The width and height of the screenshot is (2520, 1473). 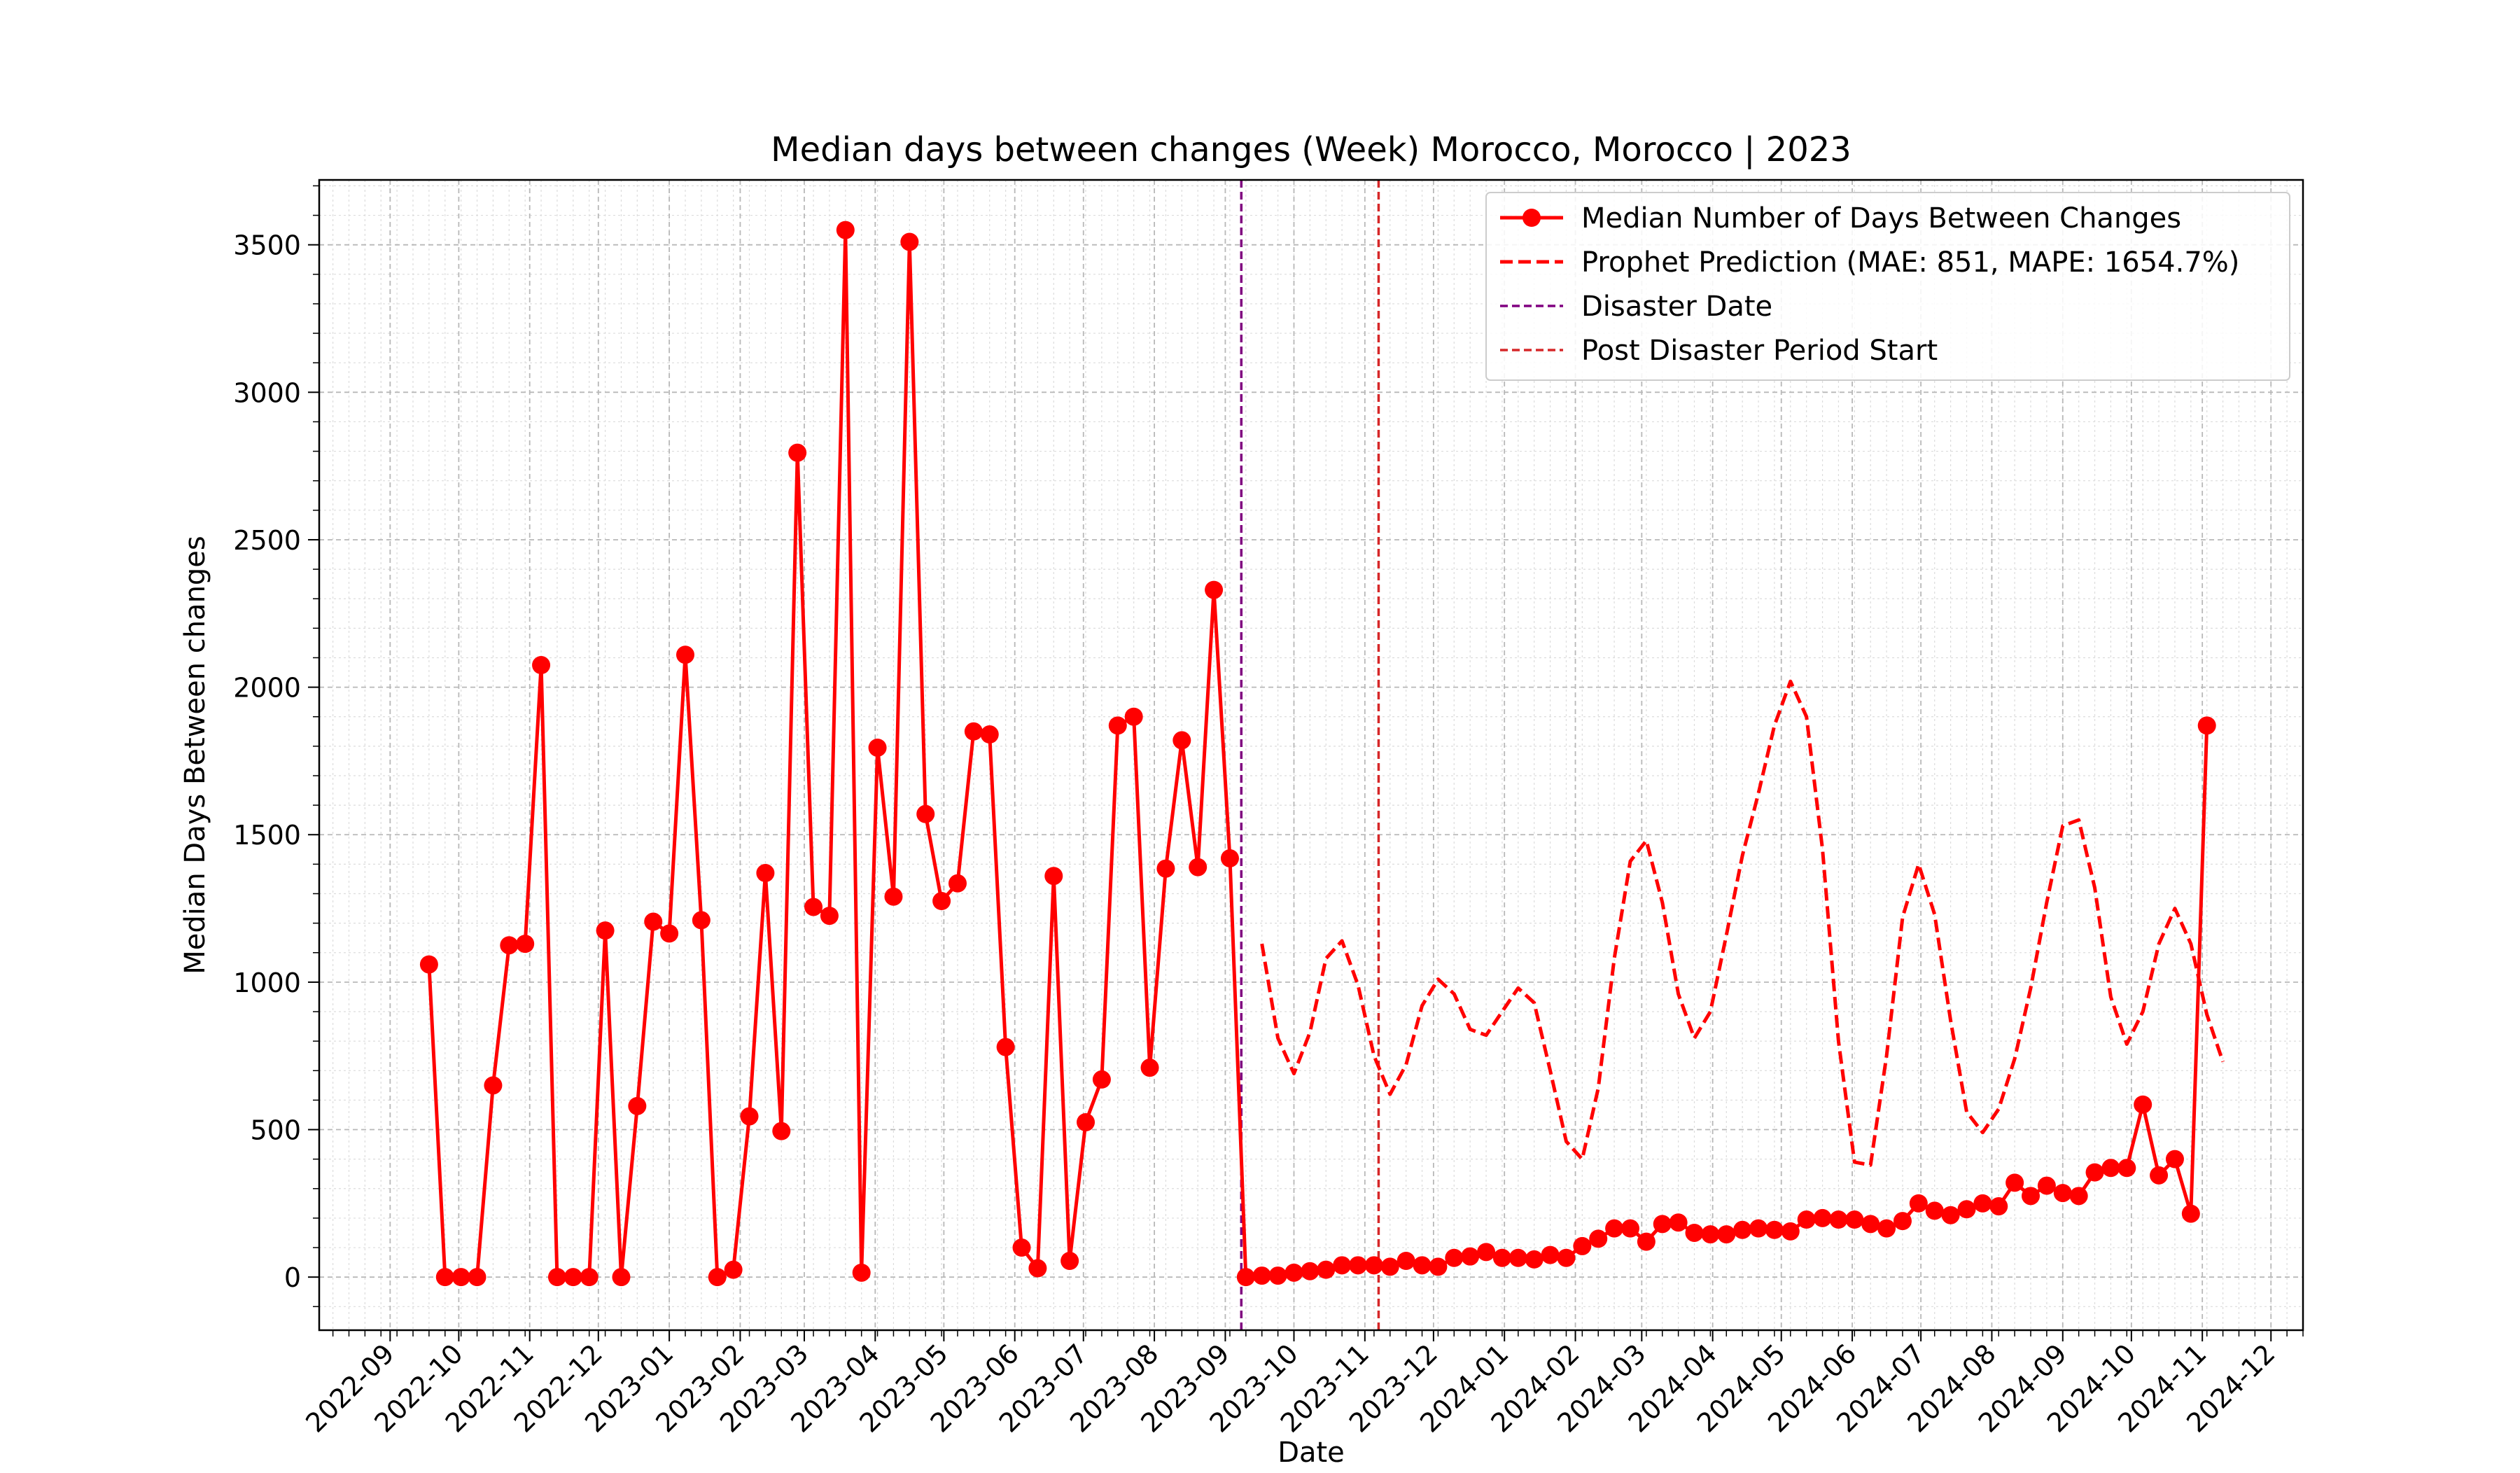 What do you see at coordinates (267, 688) in the screenshot?
I see `y-tick-label: 2000` at bounding box center [267, 688].